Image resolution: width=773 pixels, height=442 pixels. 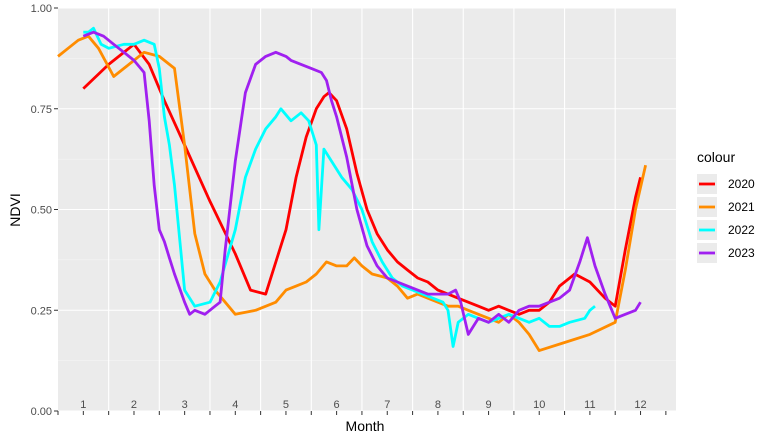 I want to click on month-separator-ticks, so click(x=362, y=413).